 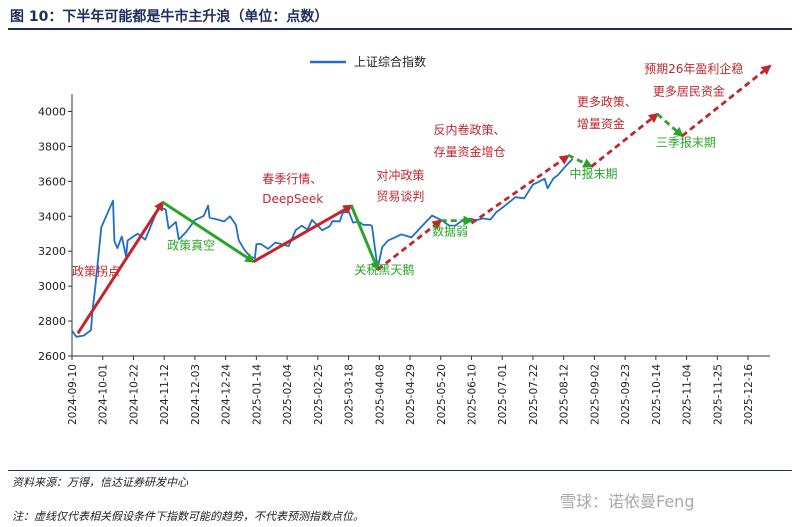 I want to click on x-tick-label: 2024-10-22, so click(x=134, y=394).